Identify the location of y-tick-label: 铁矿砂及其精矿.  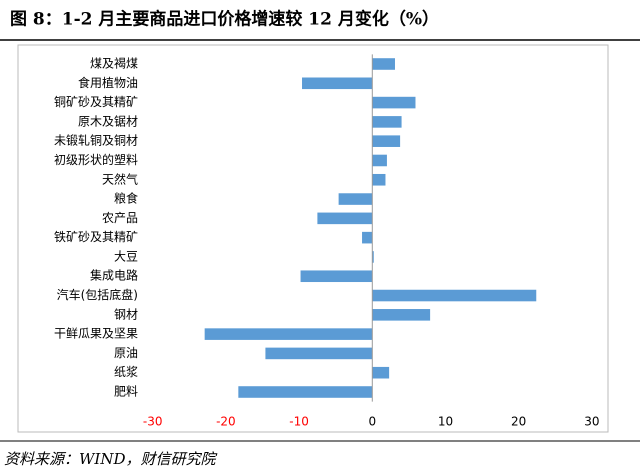
(96, 237).